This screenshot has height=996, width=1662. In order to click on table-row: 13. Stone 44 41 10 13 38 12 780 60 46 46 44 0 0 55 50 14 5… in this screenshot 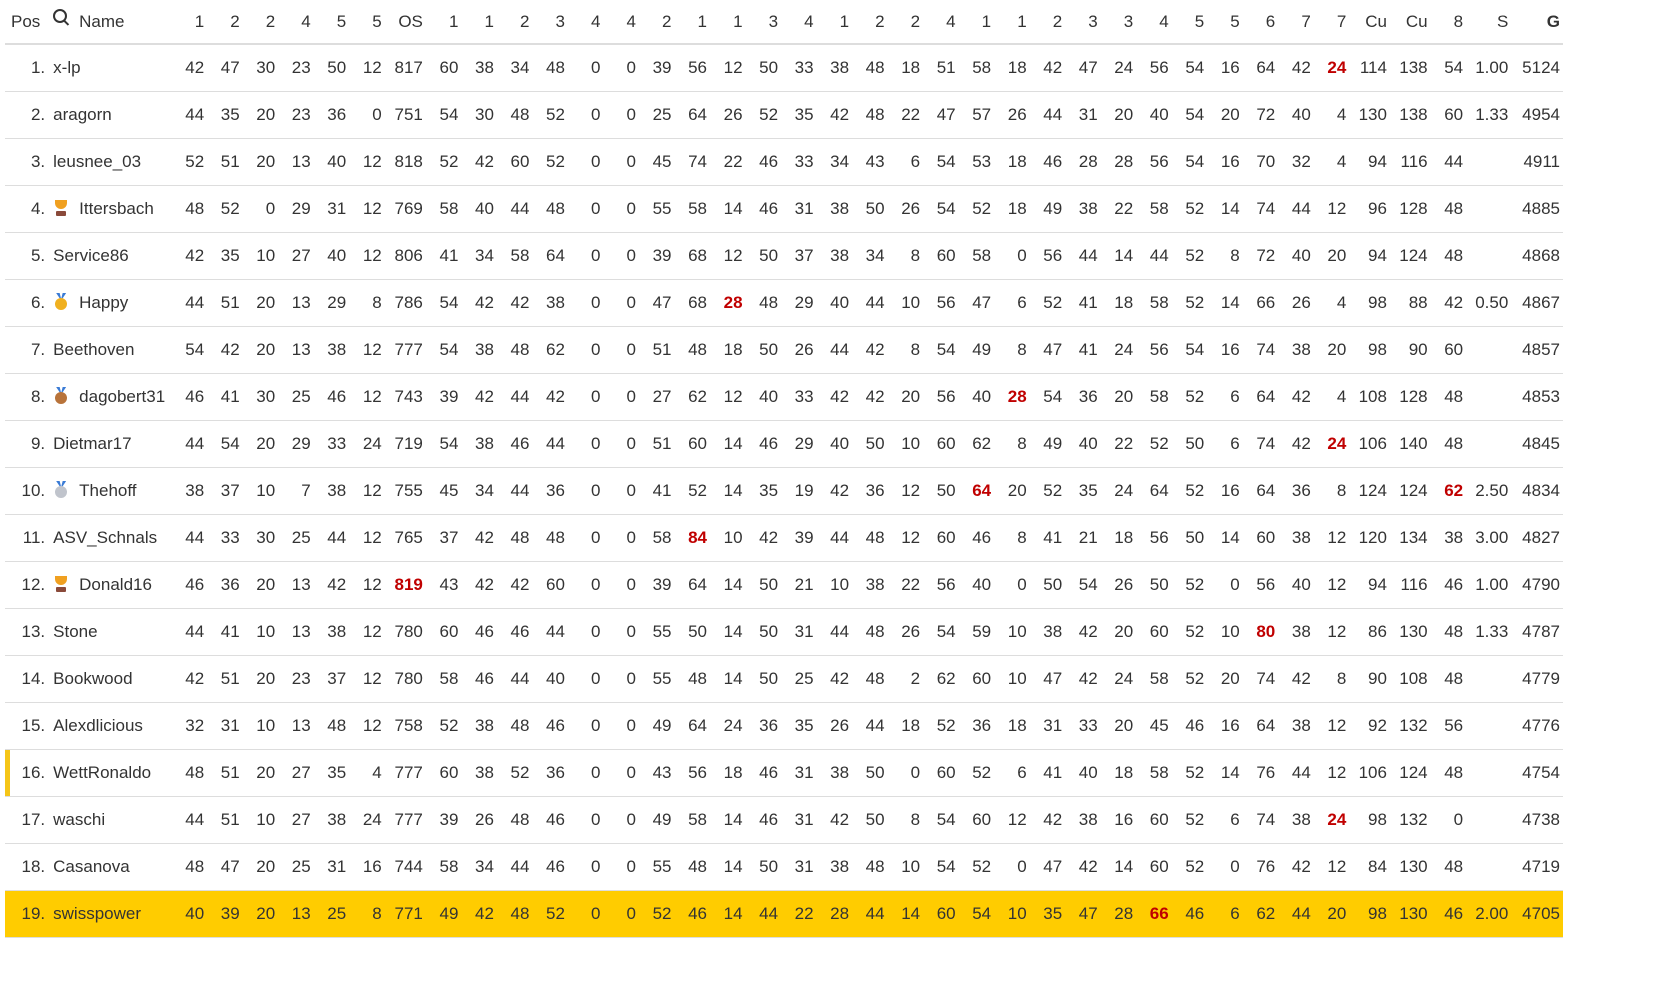, I will do `click(784, 632)`.